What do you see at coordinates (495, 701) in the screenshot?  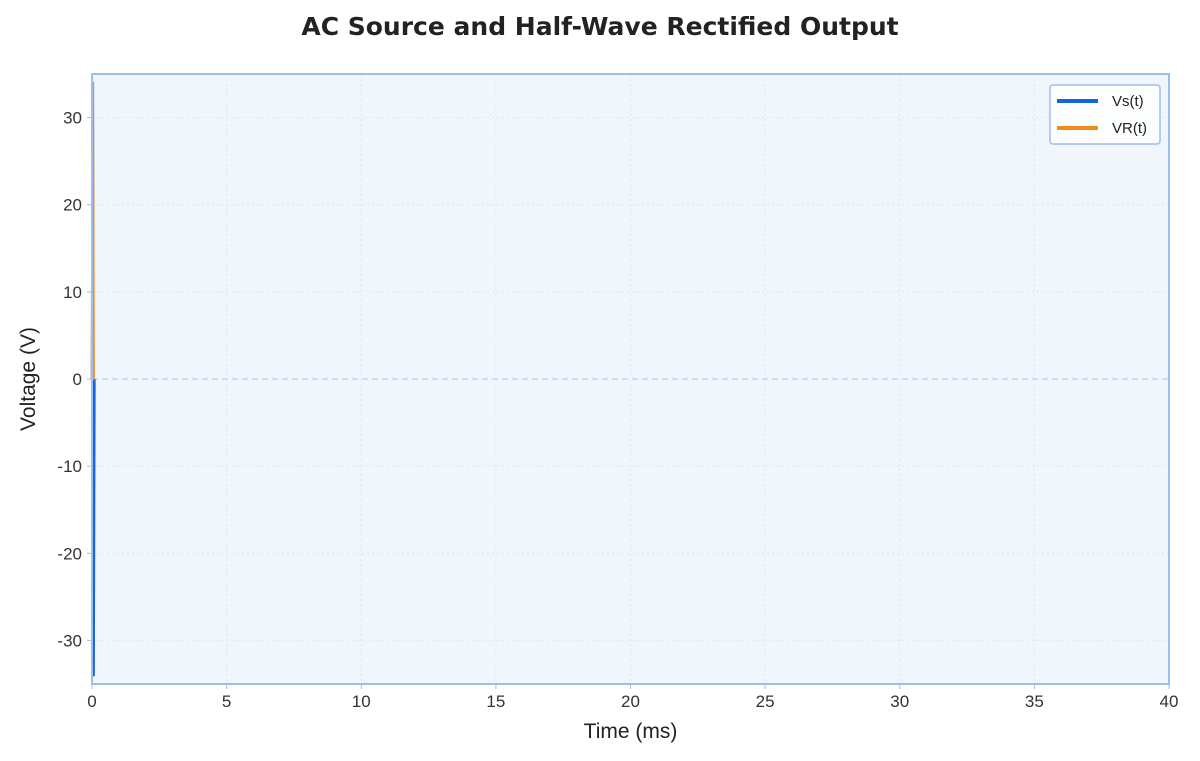 I see `x-tick-label: 15` at bounding box center [495, 701].